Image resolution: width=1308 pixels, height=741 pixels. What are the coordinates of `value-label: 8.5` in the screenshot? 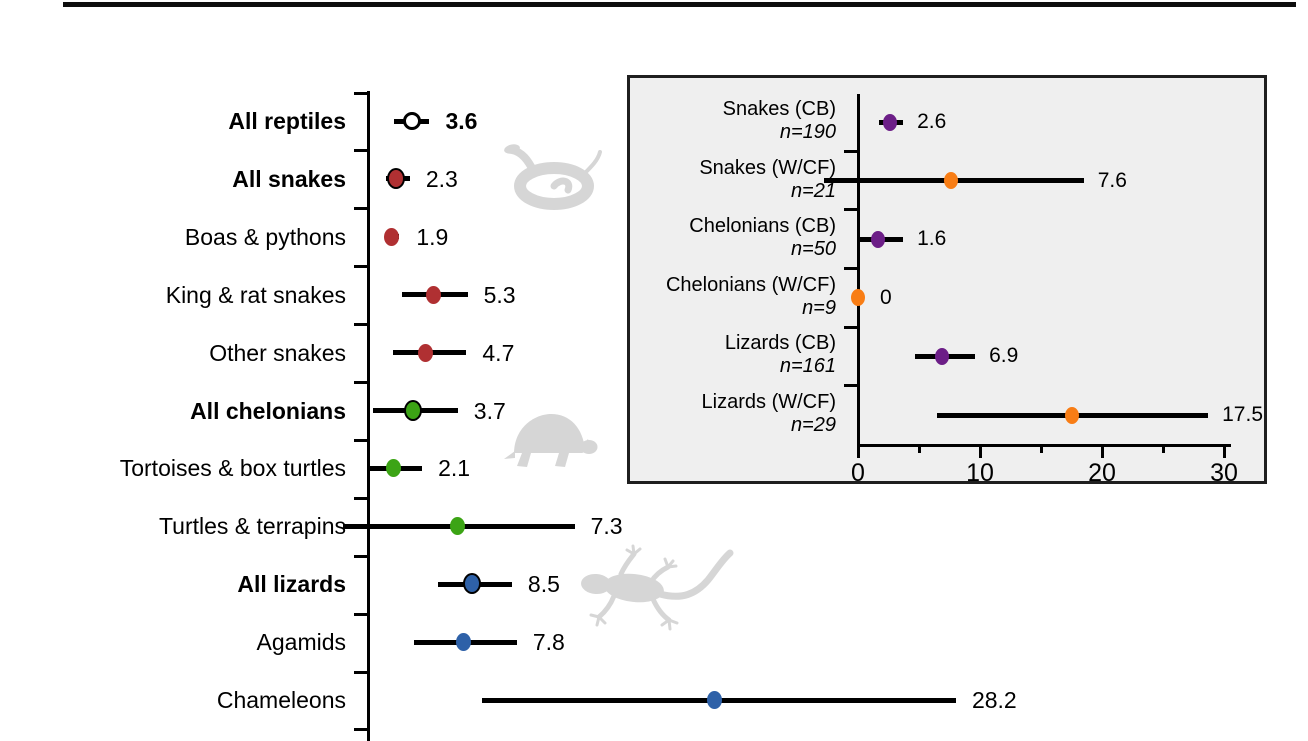 It's located at (543, 584).